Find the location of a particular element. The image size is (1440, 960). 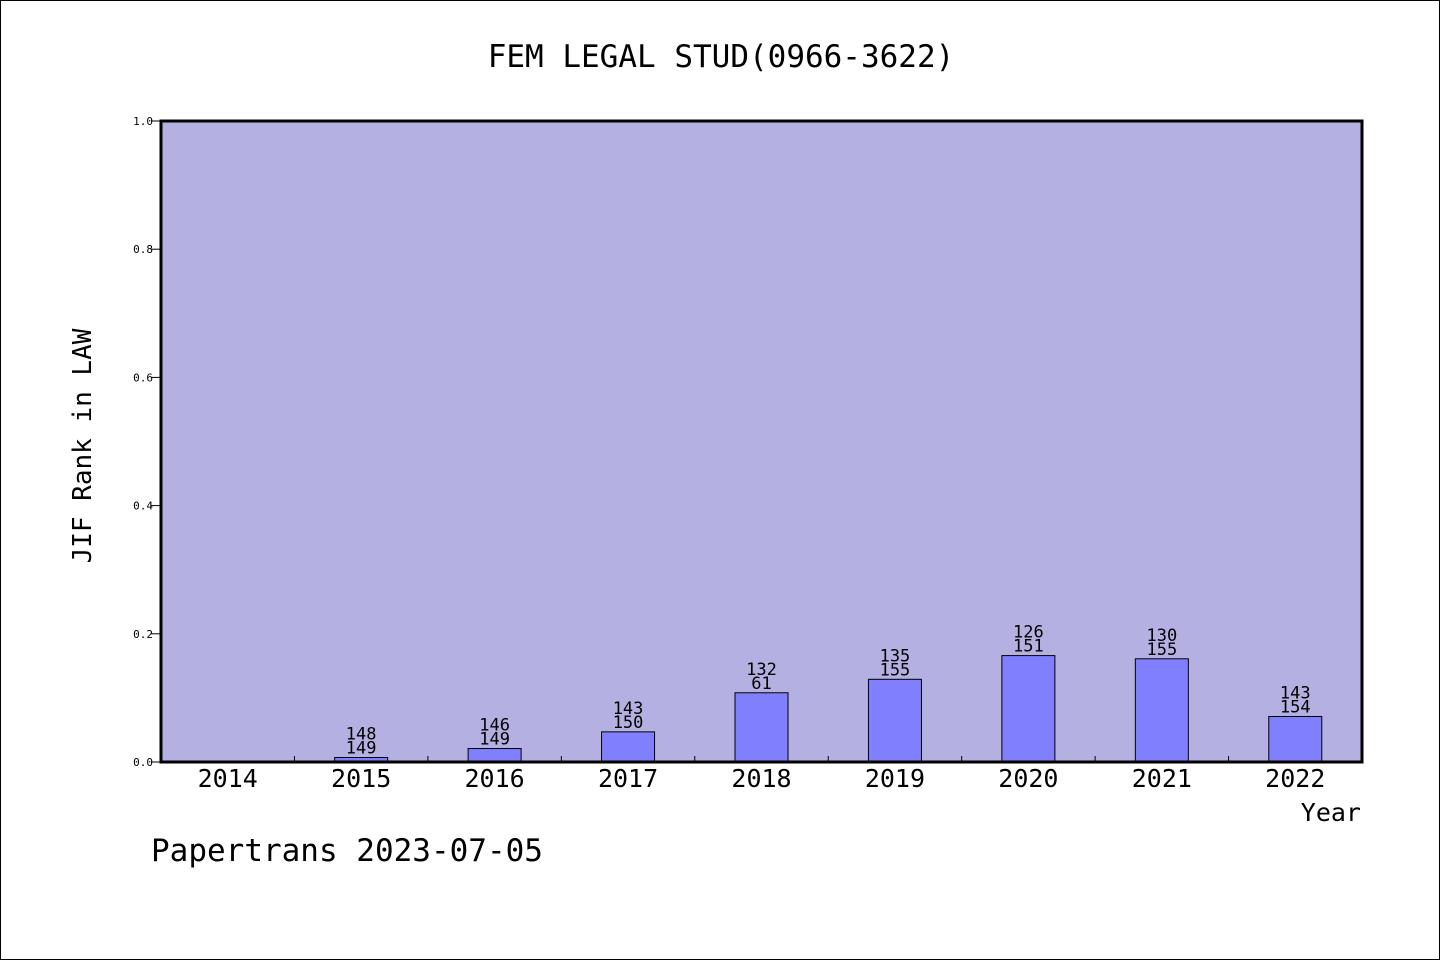

bar-data-label: 146 is located at coordinates (494, 726).